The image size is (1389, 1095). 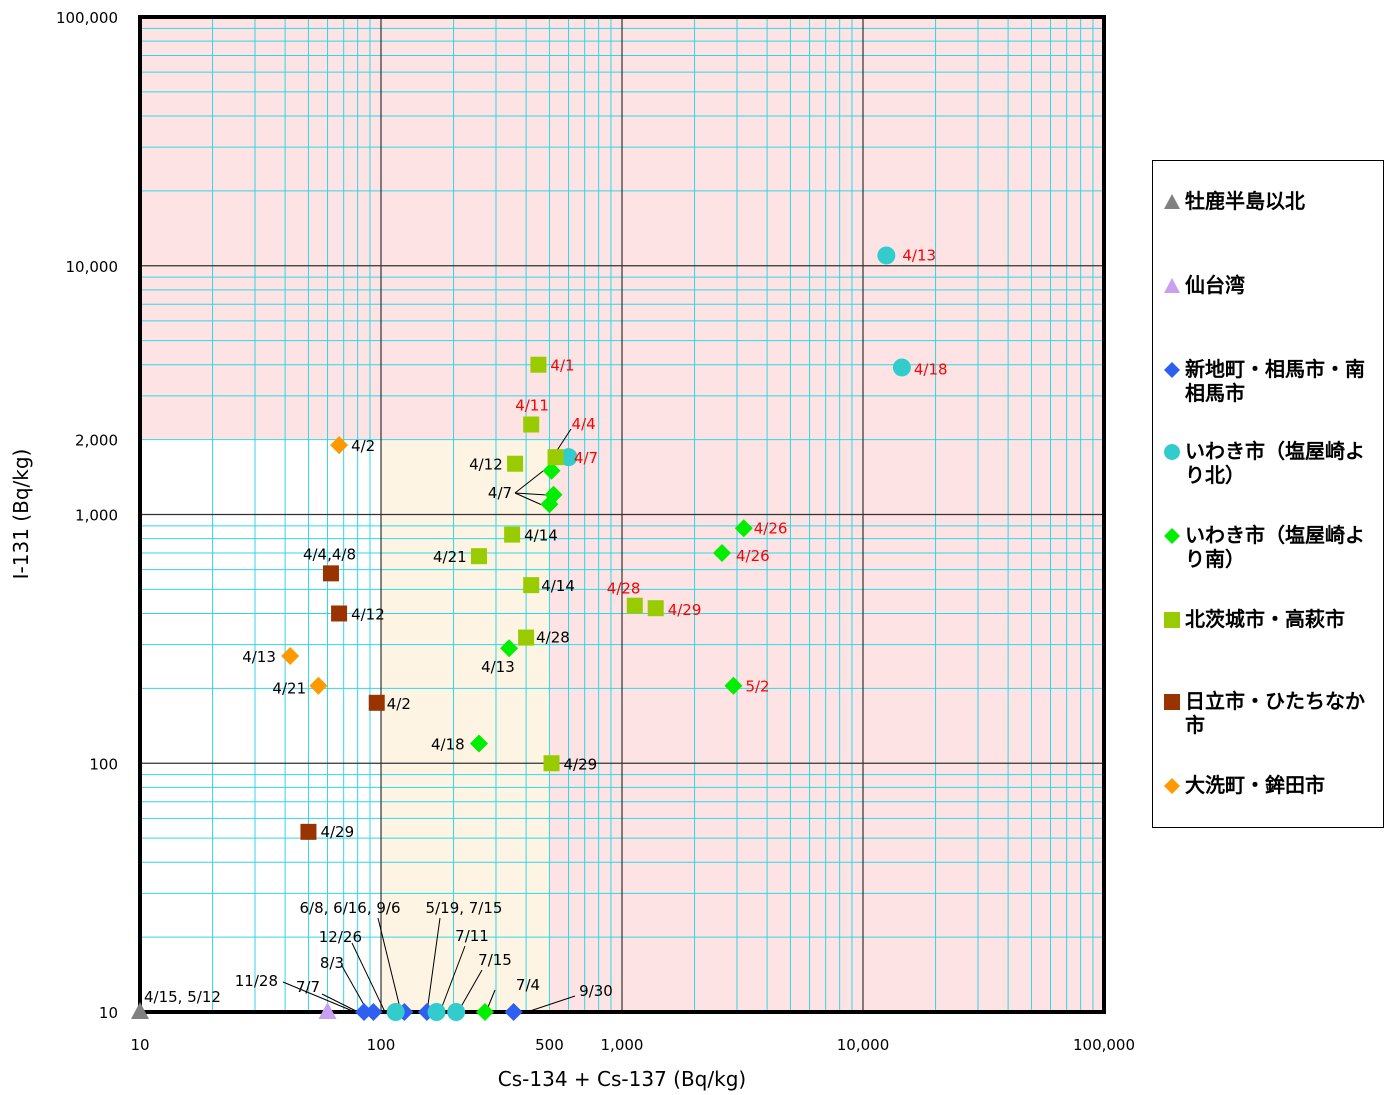 I want to click on y-axis-title: I-131 (Bq/kg), so click(x=21, y=514).